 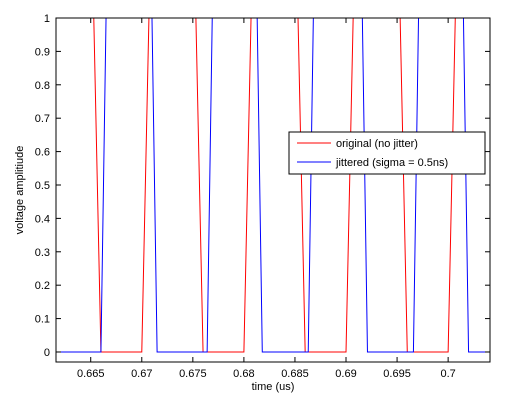 I want to click on legend-box, so click(x=387, y=153).